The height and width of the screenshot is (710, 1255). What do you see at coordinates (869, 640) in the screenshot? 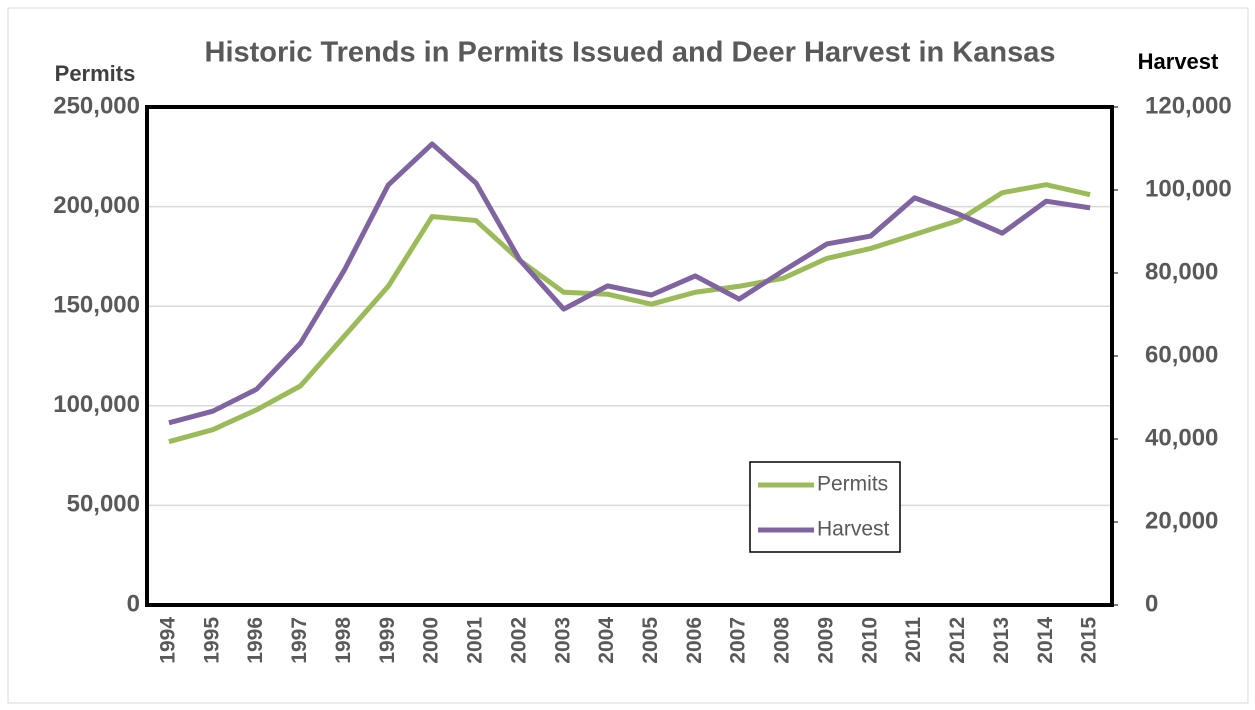
I see `x-tick-label: 2010` at bounding box center [869, 640].